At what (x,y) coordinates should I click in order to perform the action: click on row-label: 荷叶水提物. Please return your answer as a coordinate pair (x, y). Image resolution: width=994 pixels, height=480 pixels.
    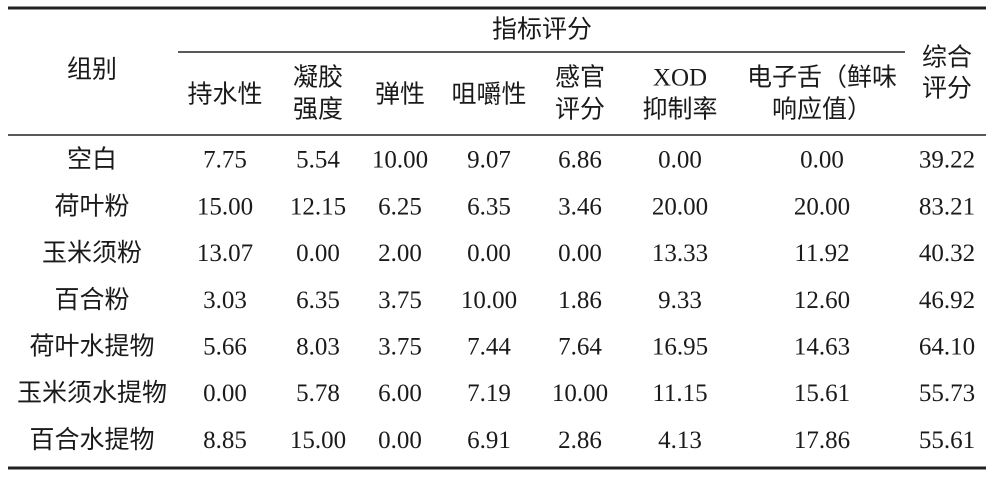
    Looking at the image, I should click on (91, 347).